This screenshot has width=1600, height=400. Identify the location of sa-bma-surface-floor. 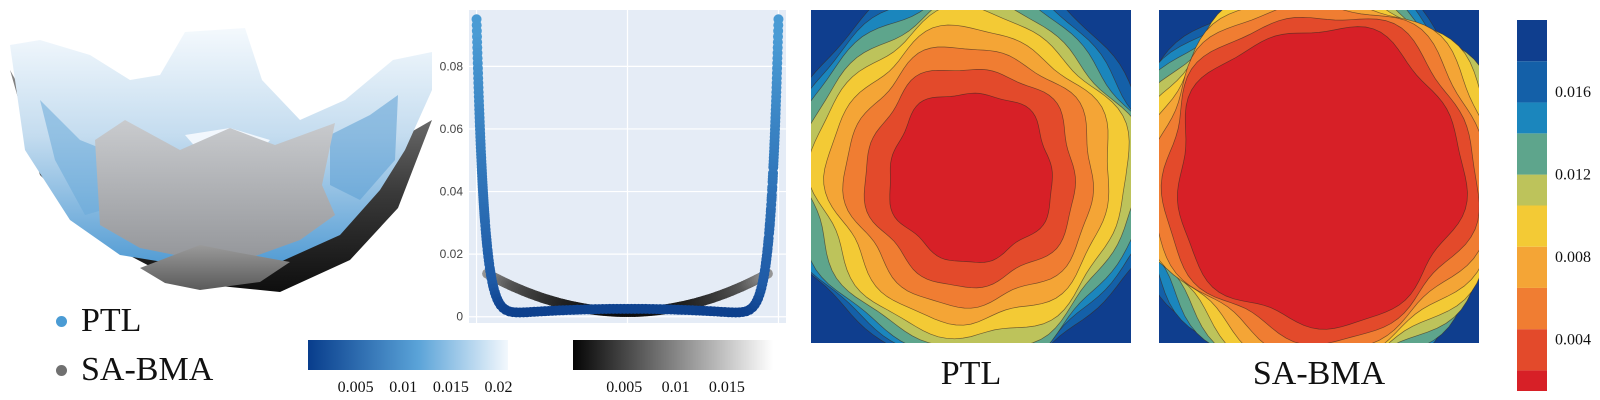
(215, 267).